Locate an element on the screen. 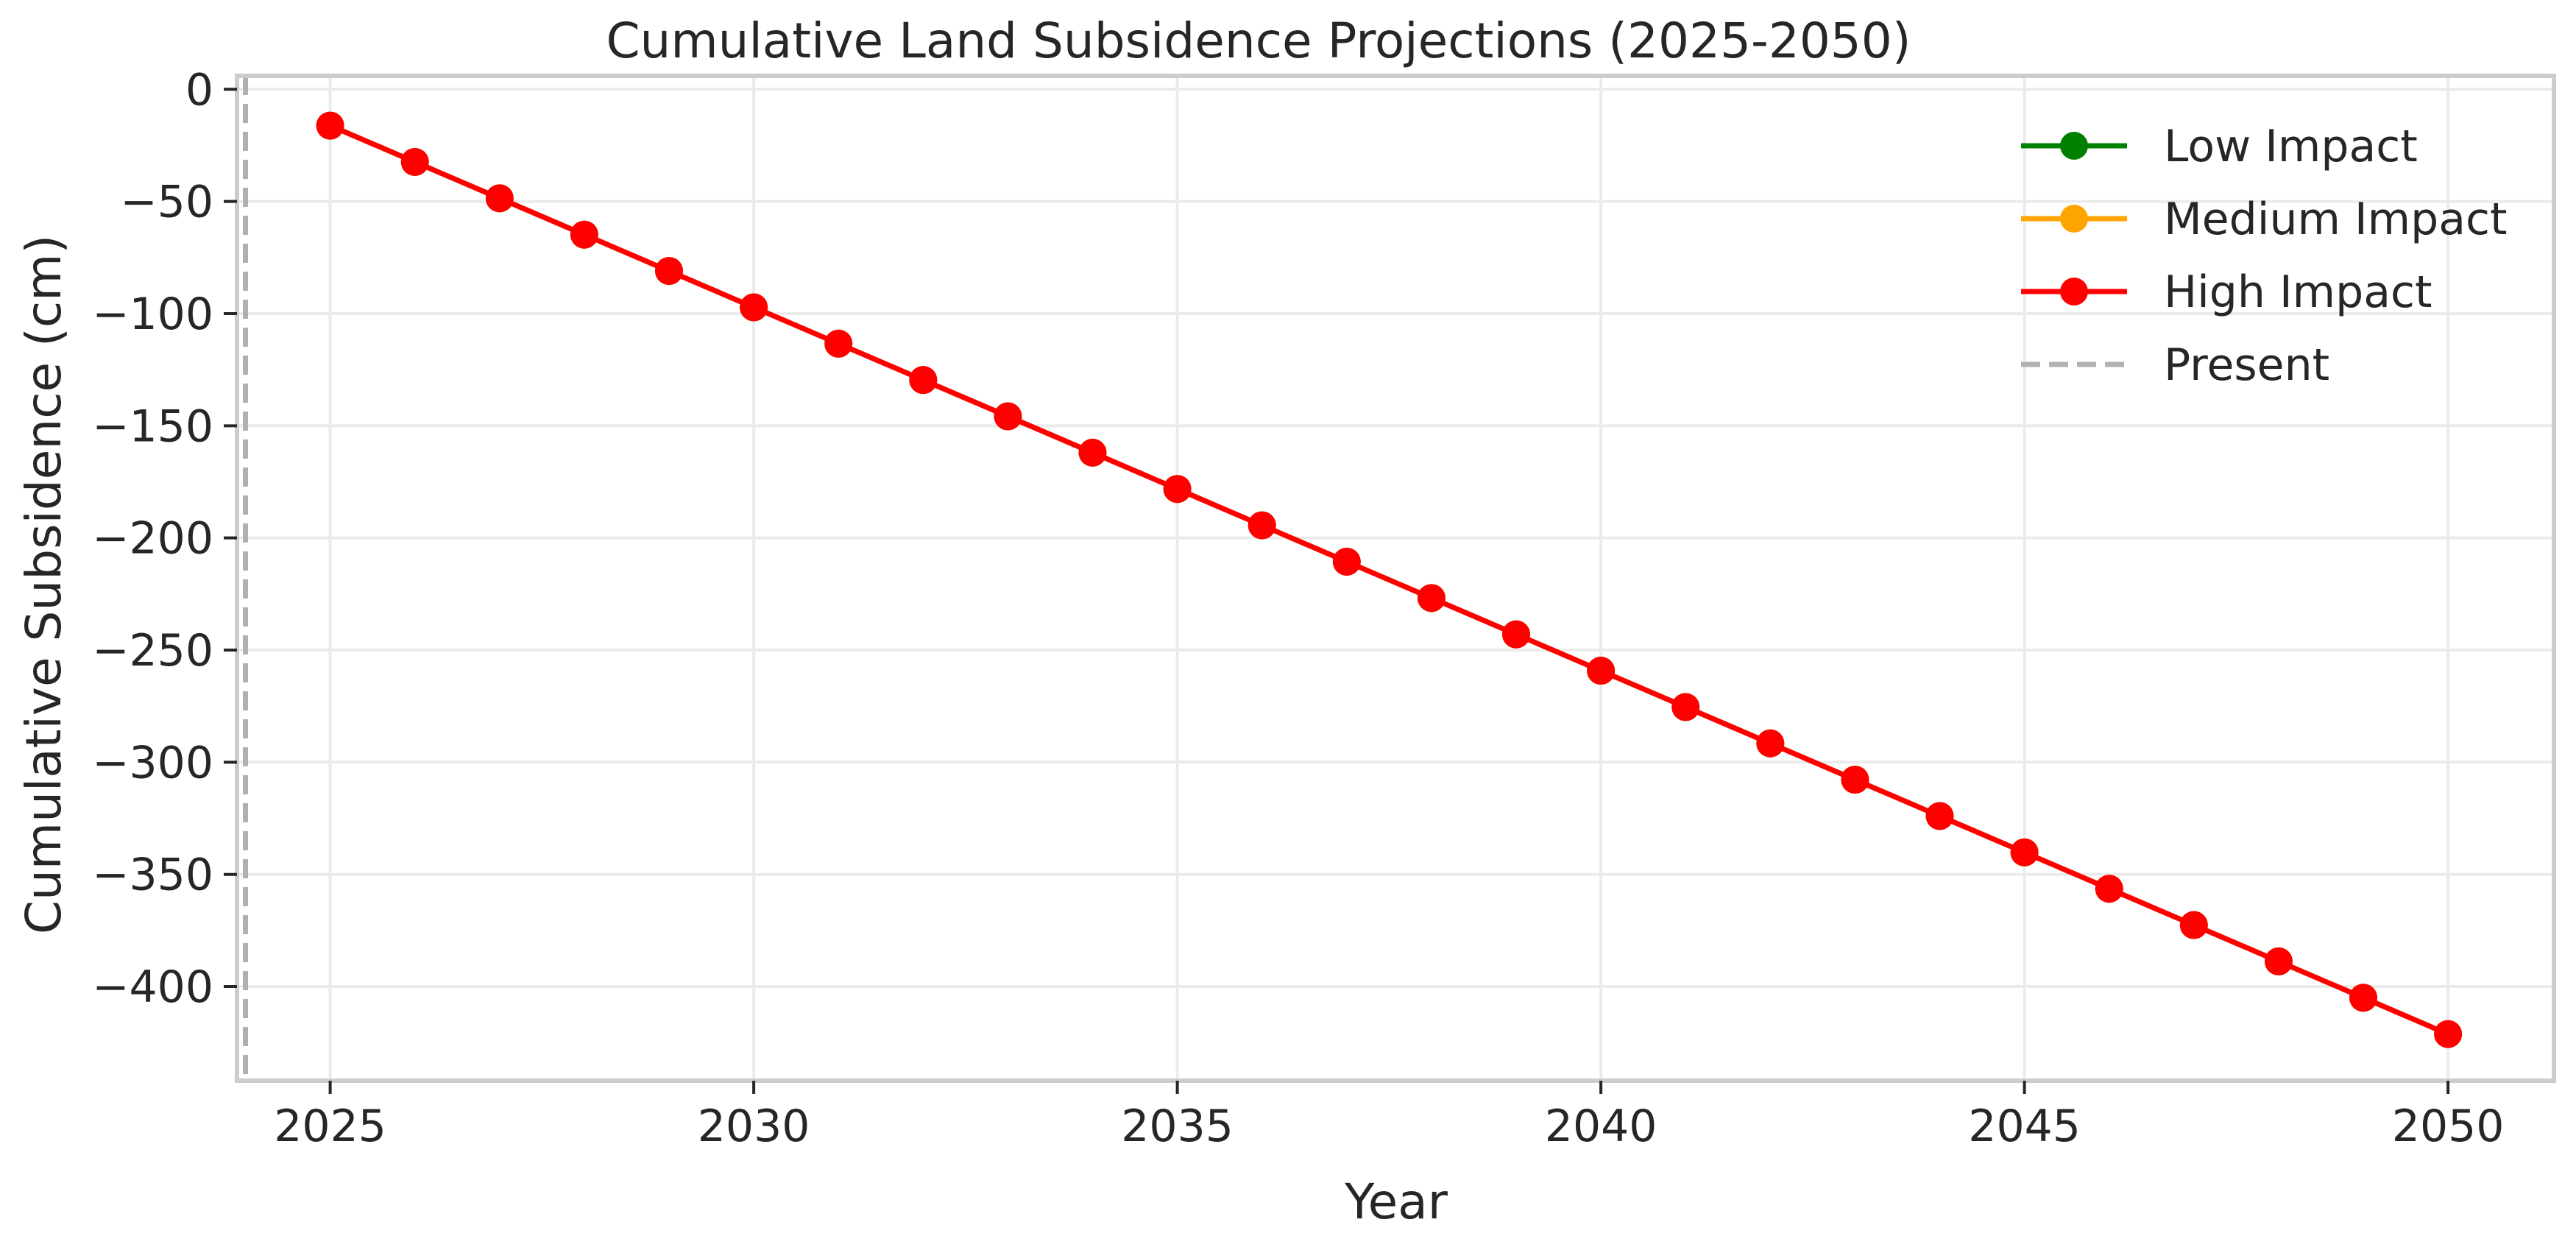 The image size is (2576, 1253). x-tick-label: 2035 is located at coordinates (1177, 1126).